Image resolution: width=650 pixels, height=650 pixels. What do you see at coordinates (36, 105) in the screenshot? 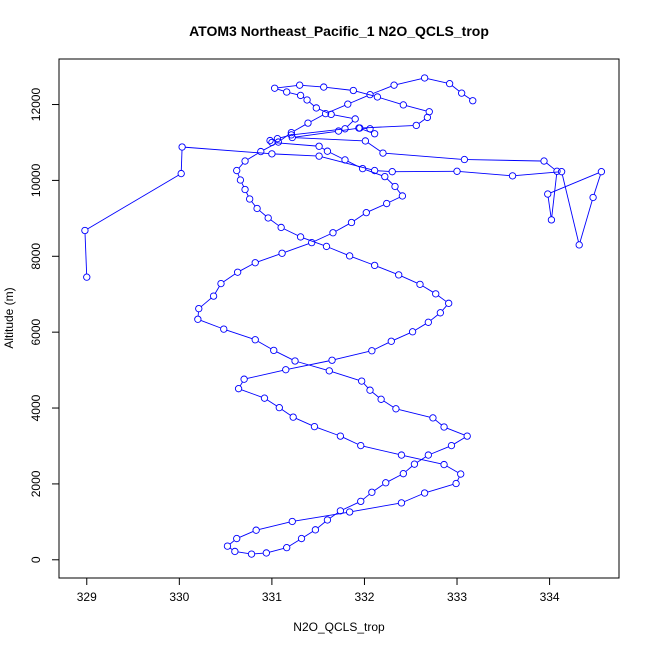
I see `y-tick-label: 12000` at bounding box center [36, 105].